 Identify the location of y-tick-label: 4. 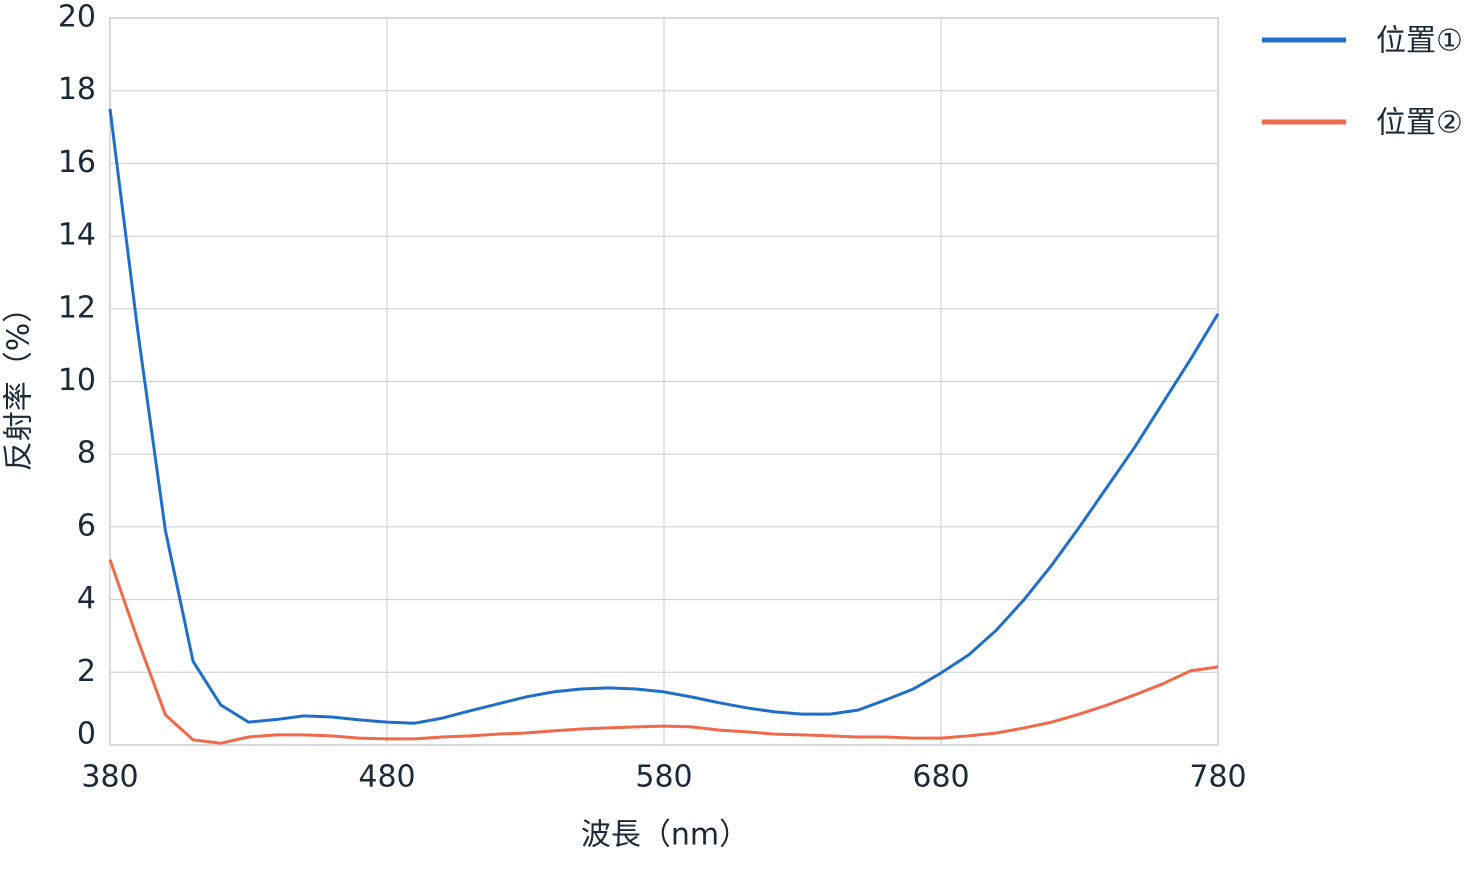
(86, 598).